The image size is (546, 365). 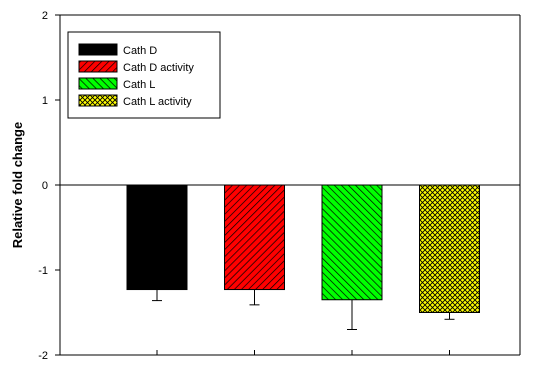 What do you see at coordinates (140, 51) in the screenshot?
I see `legend-label: Cath D` at bounding box center [140, 51].